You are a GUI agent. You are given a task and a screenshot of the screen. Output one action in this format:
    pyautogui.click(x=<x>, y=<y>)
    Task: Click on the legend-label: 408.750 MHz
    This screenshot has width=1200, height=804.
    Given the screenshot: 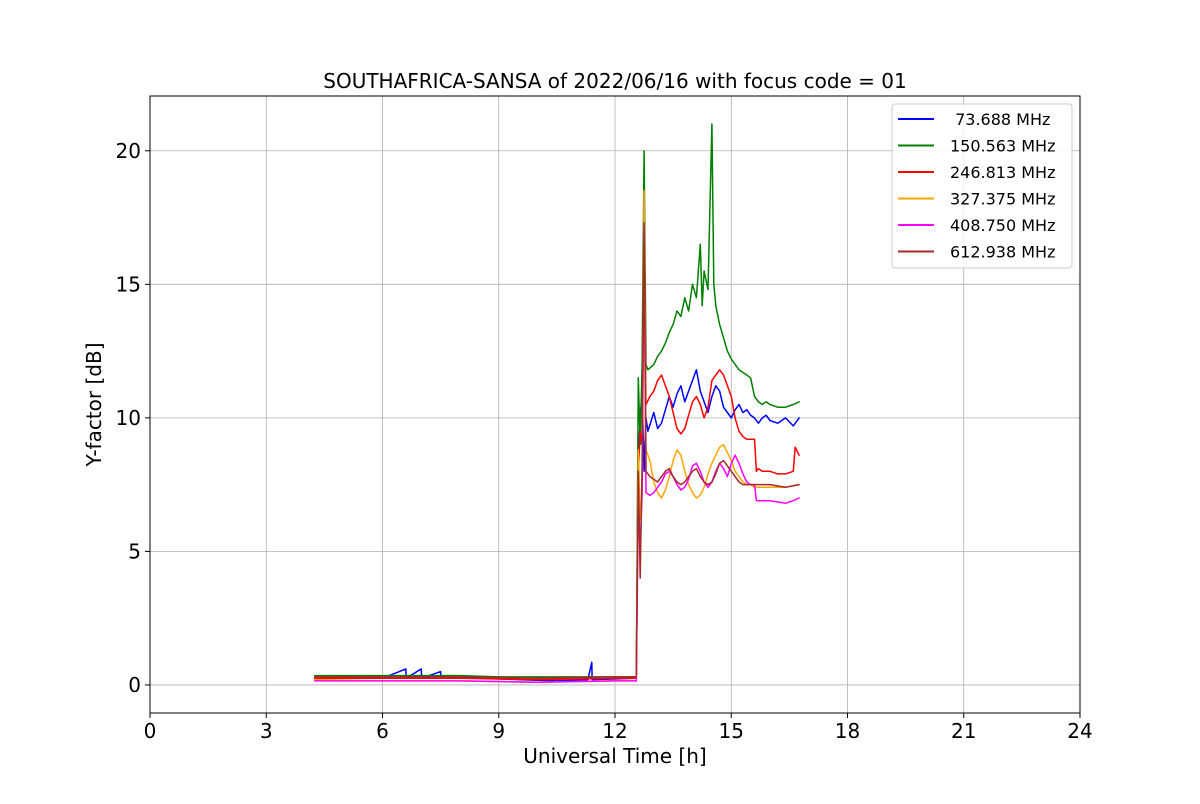 What is the action you would take?
    pyautogui.click(x=1002, y=225)
    